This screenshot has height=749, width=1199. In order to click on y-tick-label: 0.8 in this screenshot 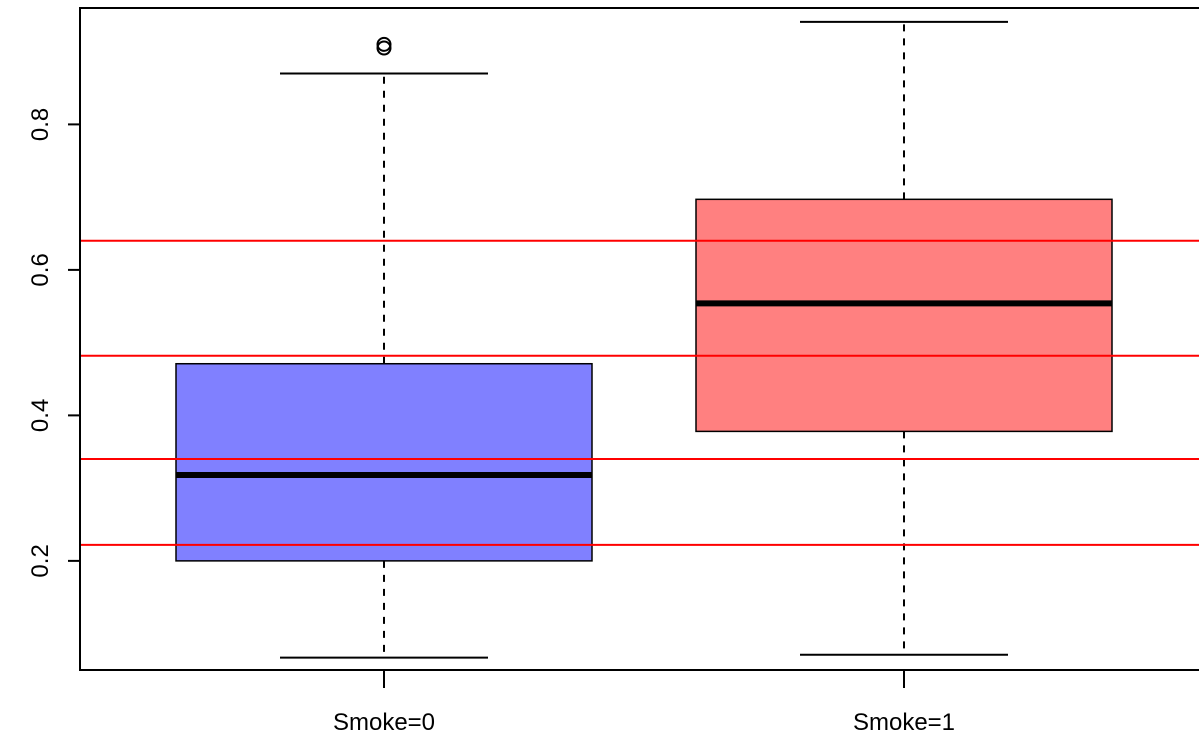, I will do `click(40, 124)`.